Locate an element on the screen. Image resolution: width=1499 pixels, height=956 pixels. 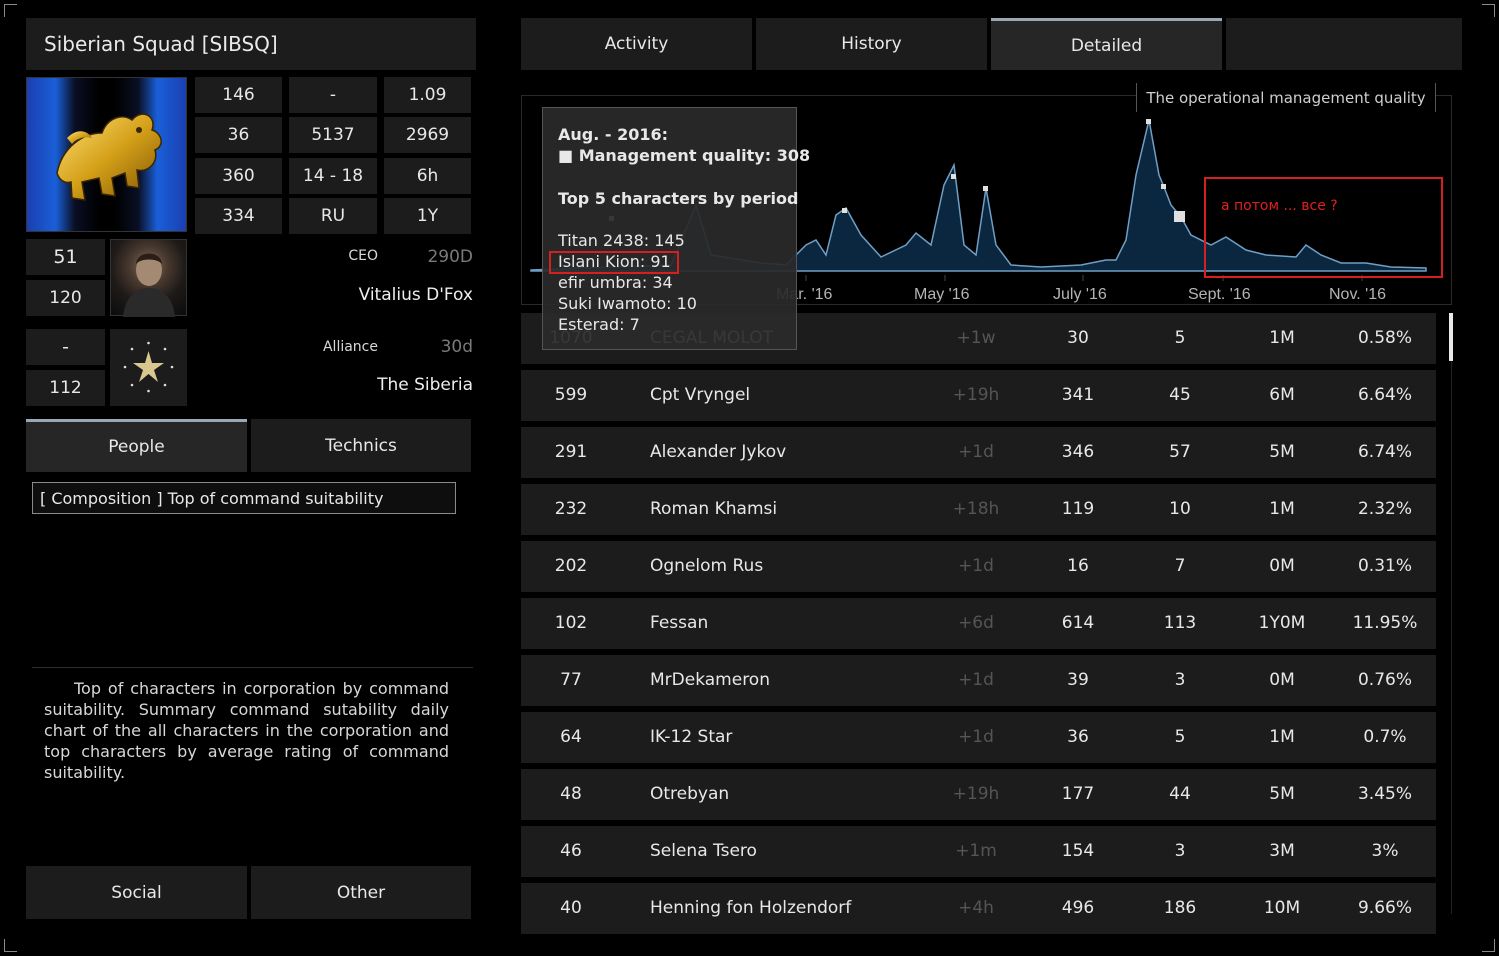
corp-stat-cell: RU is located at coordinates (333, 216).